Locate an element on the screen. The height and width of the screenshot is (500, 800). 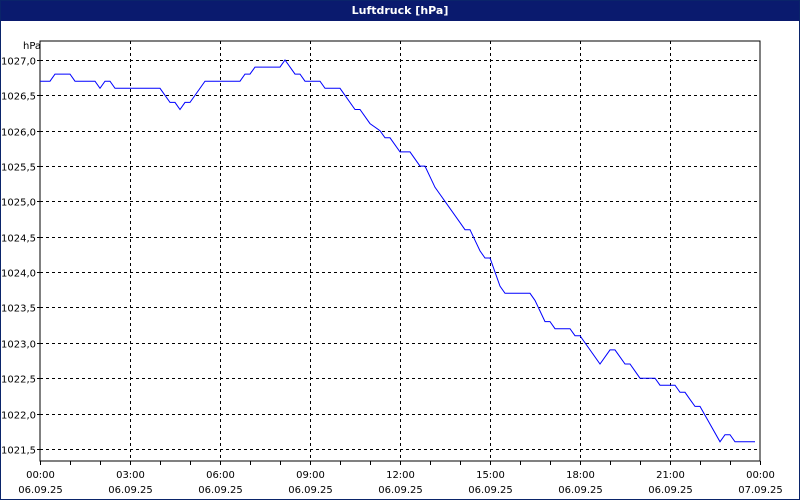
y-tick-label: 1024,0 is located at coordinates (18, 274).